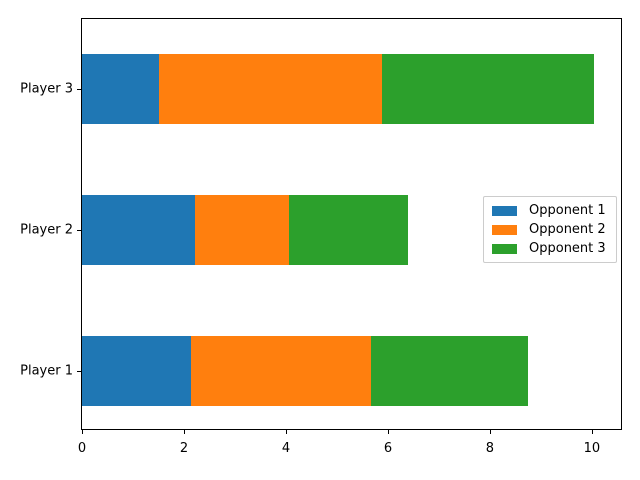  Describe the element at coordinates (184, 448) in the screenshot. I see `x-tick-label-2: 2` at that location.